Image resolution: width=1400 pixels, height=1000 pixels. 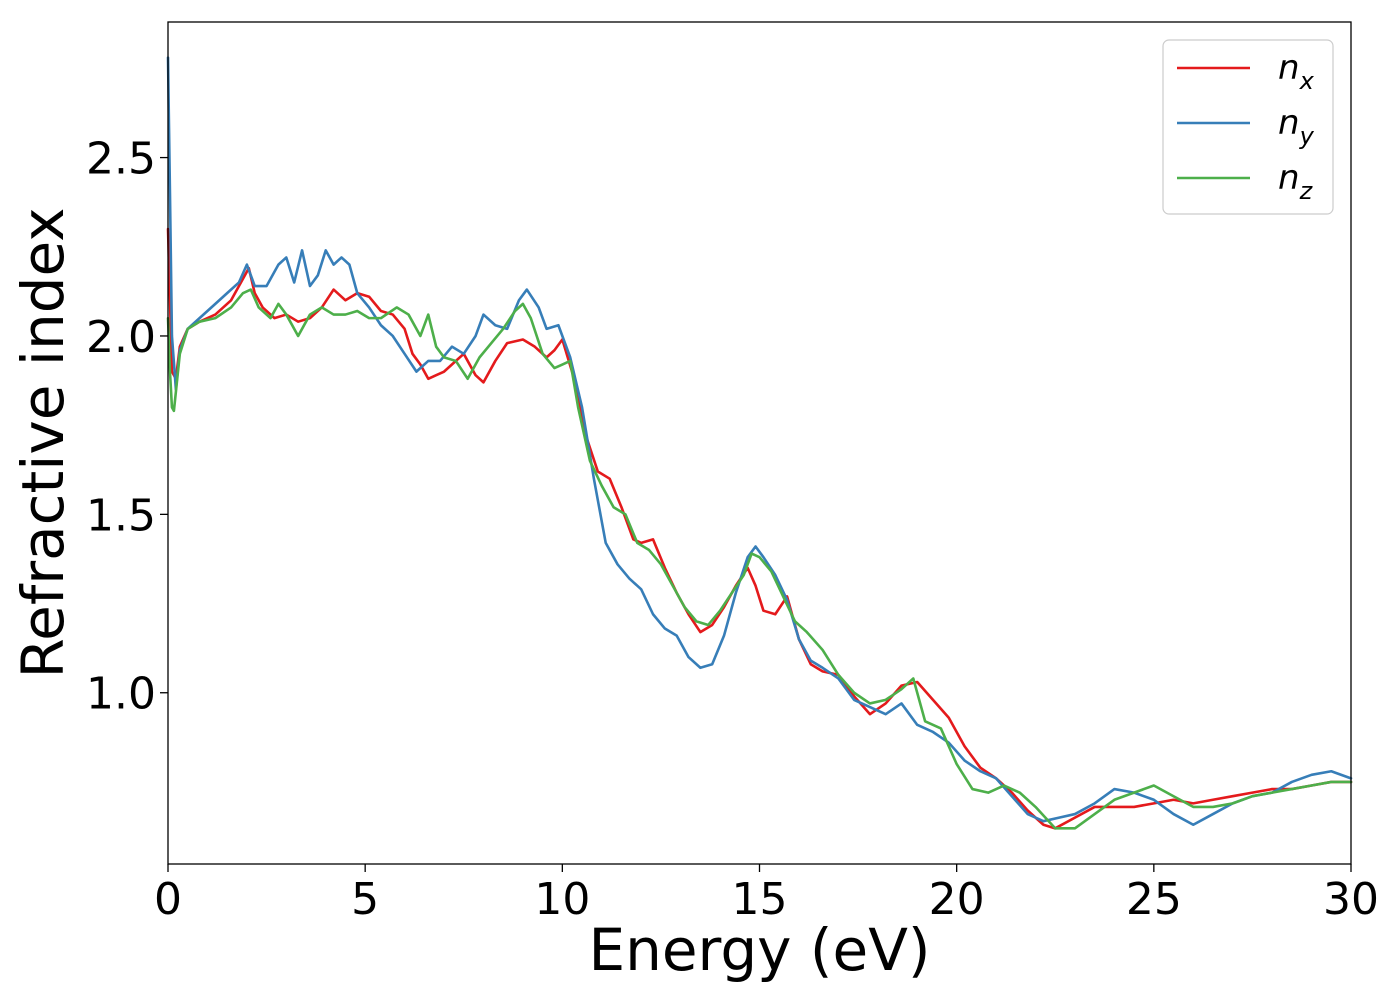 I want to click on legend: nx ny nz, so click(x=1248, y=127).